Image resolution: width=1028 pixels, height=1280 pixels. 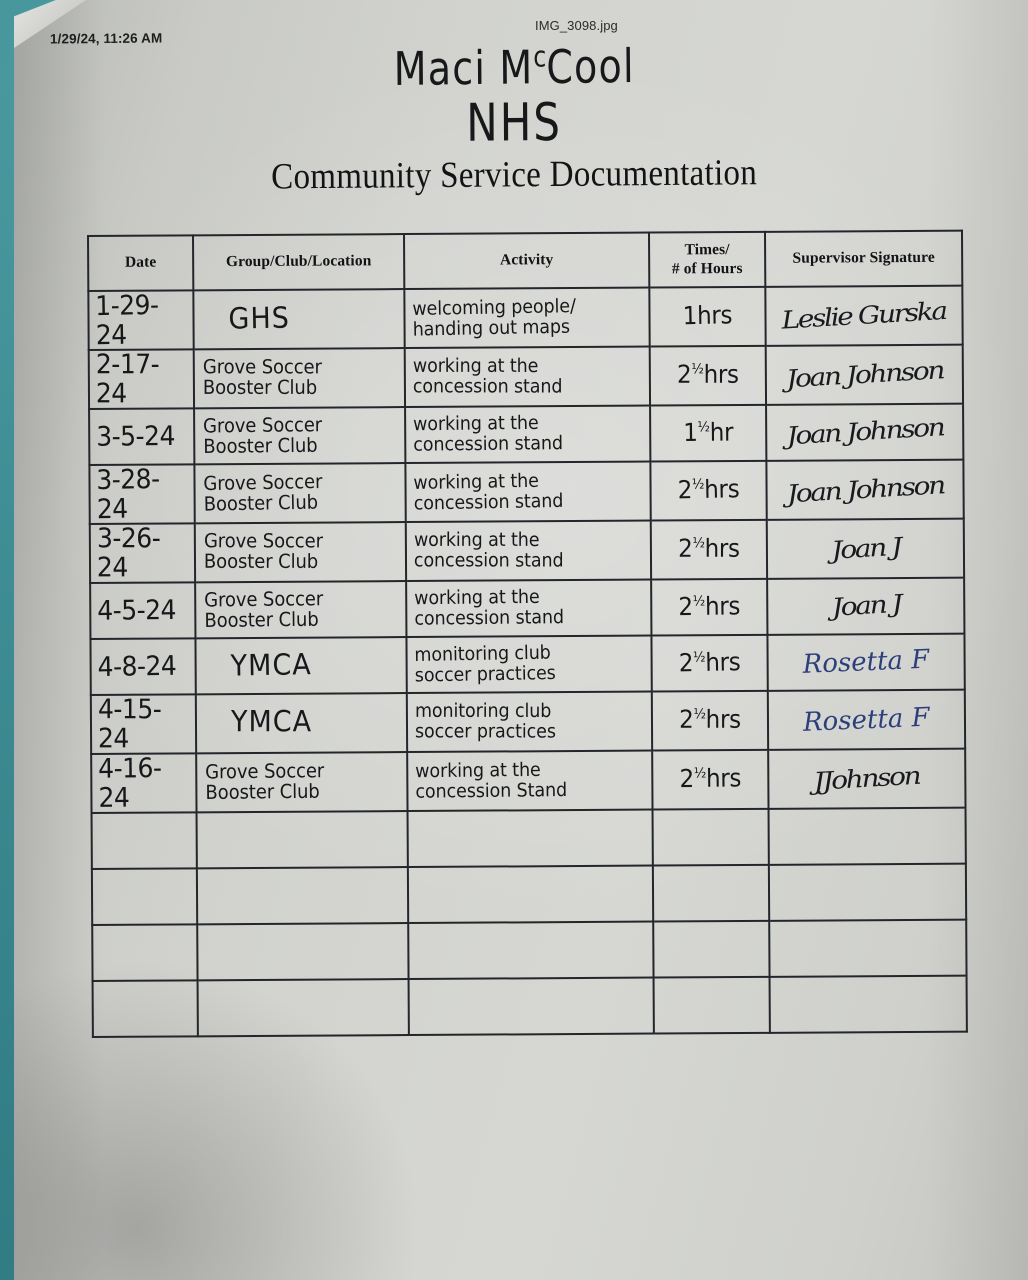 What do you see at coordinates (867, 778) in the screenshot?
I see `cell-signature: JJohnson` at bounding box center [867, 778].